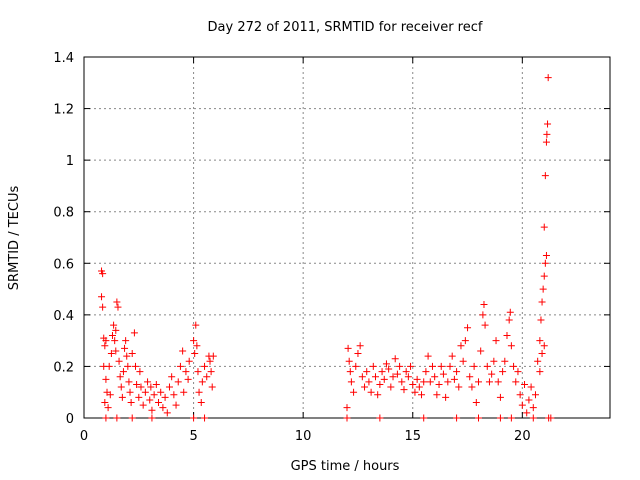  What do you see at coordinates (193, 436) in the screenshot?
I see `x-tick-label: 5` at bounding box center [193, 436].